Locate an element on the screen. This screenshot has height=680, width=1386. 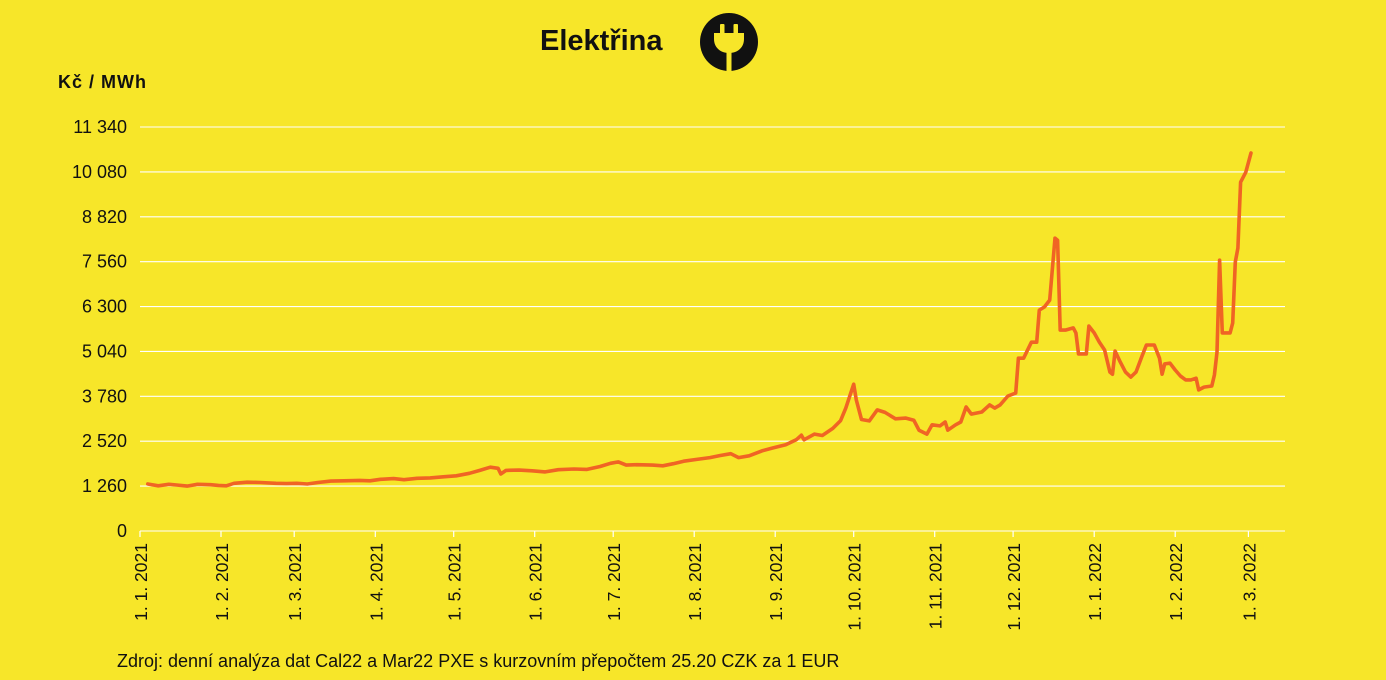
x-tick-label: 1. 1. 2021 is located at coordinates (141, 582).